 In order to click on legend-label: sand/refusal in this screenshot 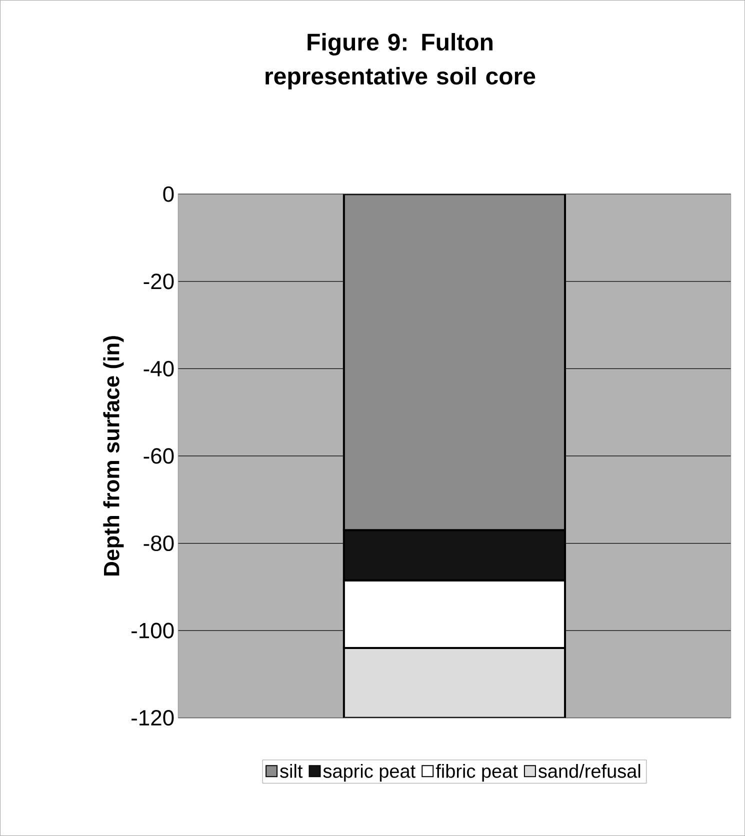, I will do `click(589, 771)`.